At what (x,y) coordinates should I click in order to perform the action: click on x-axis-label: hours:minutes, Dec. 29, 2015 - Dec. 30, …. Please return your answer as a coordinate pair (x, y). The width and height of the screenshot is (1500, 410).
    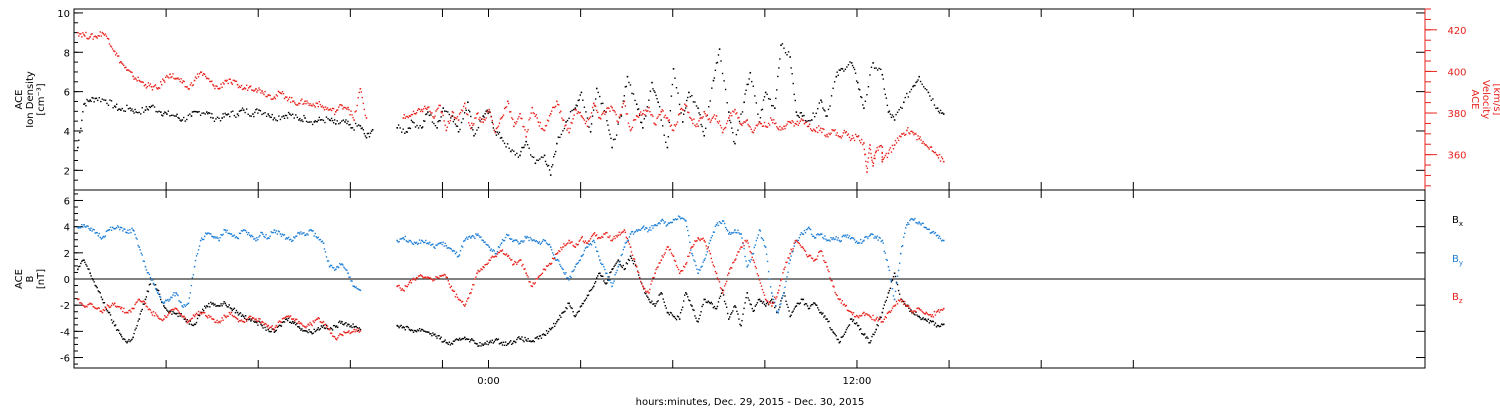
    Looking at the image, I should click on (750, 402).